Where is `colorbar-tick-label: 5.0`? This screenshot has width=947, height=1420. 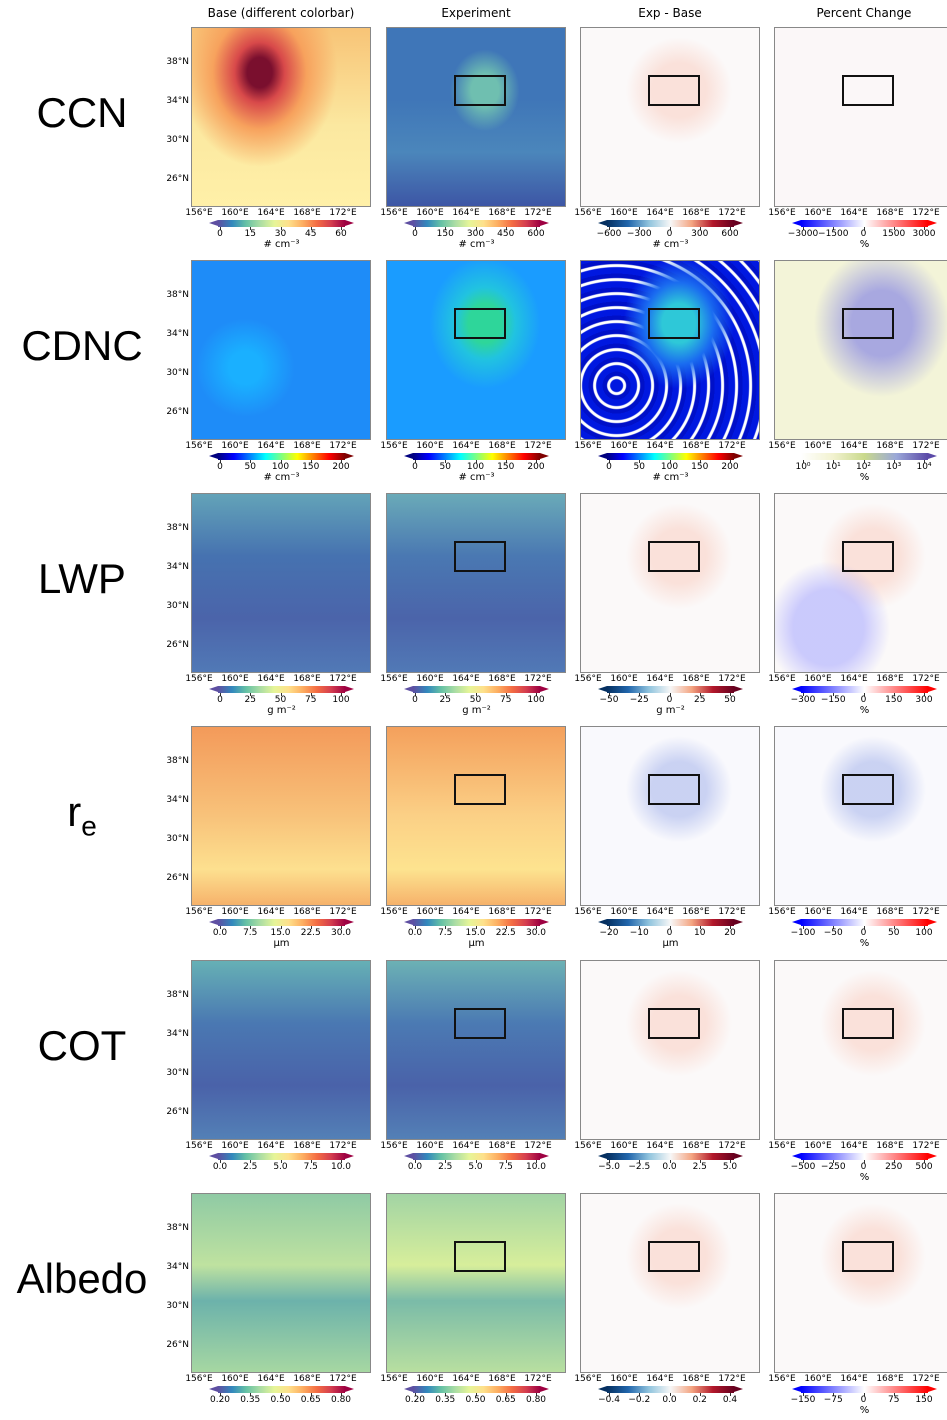 colorbar-tick-label: 5.0 is located at coordinates (280, 1167).